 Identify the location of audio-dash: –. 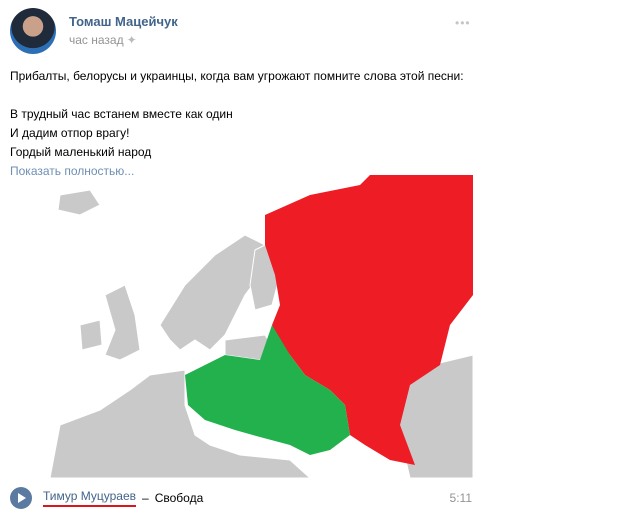
(145, 498).